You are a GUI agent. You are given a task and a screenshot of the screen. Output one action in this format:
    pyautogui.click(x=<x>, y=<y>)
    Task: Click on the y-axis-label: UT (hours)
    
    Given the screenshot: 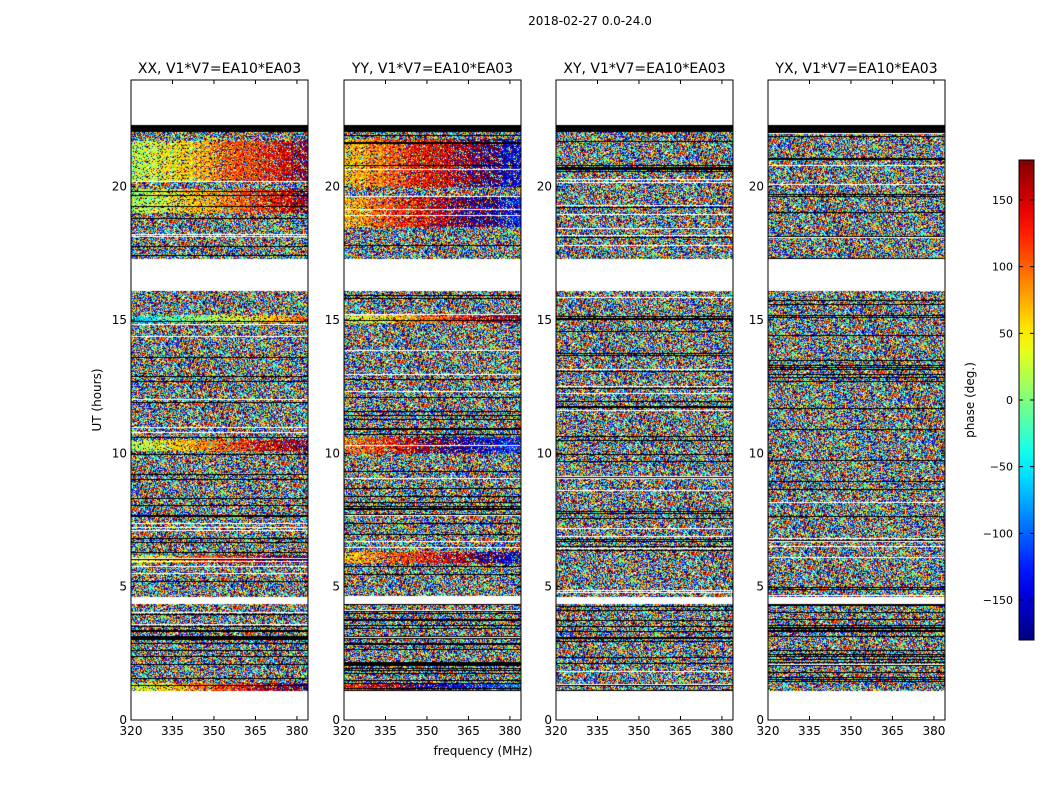 What is the action you would take?
    pyautogui.click(x=97, y=399)
    